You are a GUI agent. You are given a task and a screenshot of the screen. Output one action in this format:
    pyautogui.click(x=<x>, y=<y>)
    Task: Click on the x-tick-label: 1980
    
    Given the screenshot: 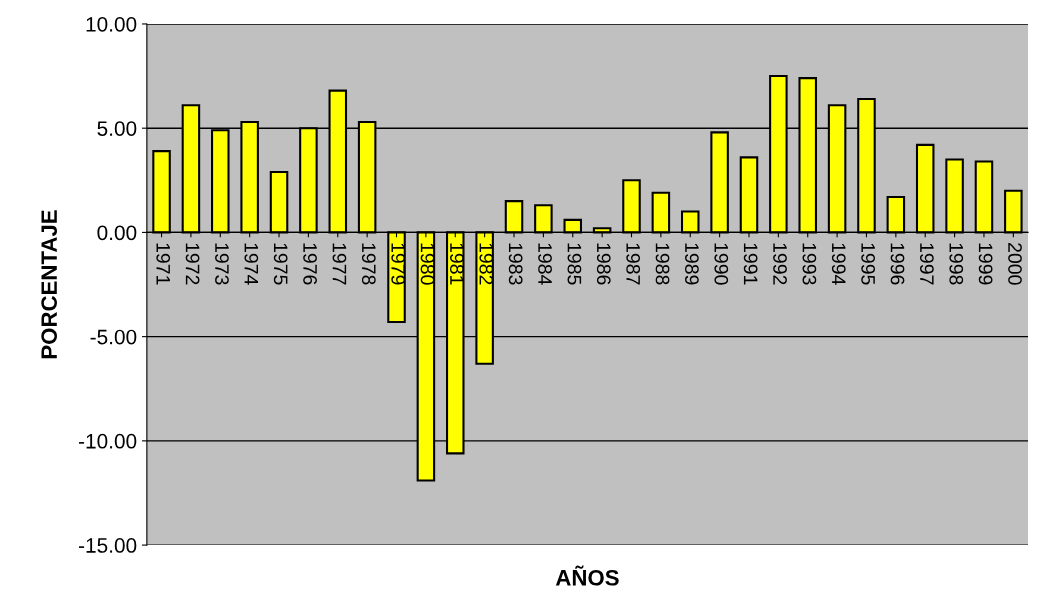 What is the action you would take?
    pyautogui.click(x=427, y=264)
    